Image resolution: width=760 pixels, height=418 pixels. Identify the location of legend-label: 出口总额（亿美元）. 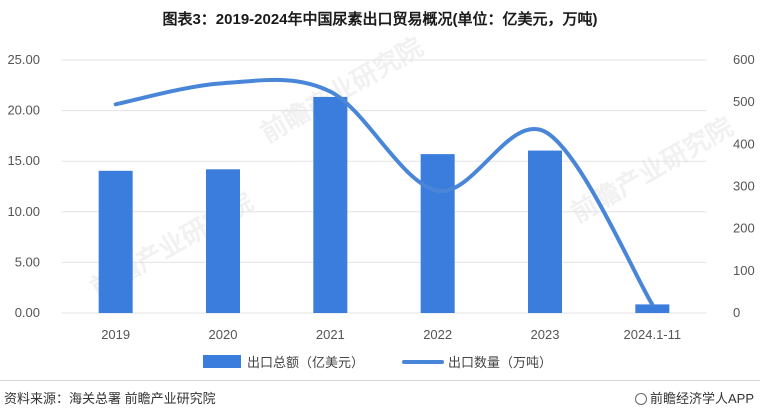
(305, 362).